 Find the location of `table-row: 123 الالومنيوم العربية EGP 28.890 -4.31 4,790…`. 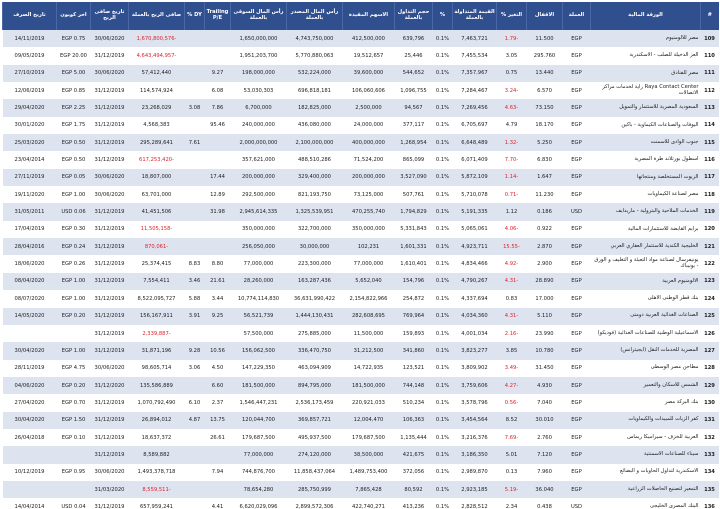

table-row: 123 الالومنيوم العربية EGP 28.890 -4.31 4,790… is located at coordinates (360, 281).